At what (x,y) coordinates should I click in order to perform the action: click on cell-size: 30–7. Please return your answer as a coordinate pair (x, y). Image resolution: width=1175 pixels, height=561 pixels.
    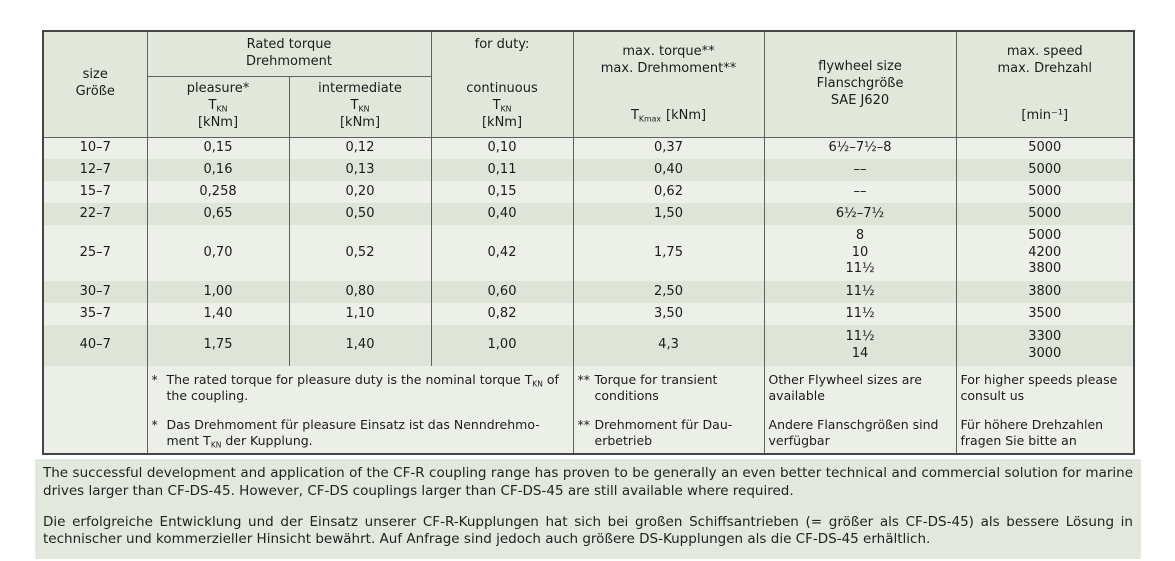
    Looking at the image, I should click on (95, 292).